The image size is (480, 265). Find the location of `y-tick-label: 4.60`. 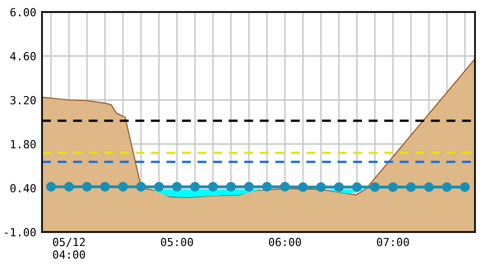

y-tick-label: 4.60 is located at coordinates (23, 56).